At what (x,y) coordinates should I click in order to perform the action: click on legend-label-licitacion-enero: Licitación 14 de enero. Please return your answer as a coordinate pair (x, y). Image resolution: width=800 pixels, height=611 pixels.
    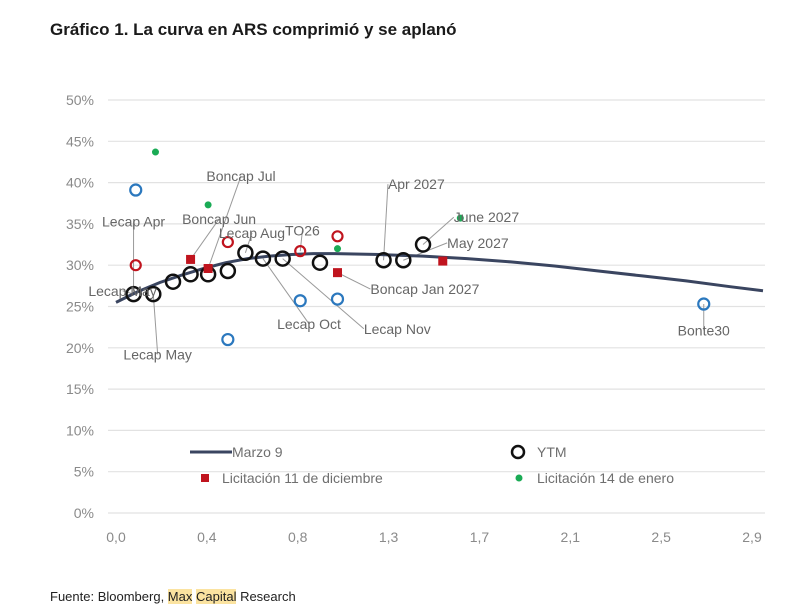
    Looking at the image, I should click on (605, 478).